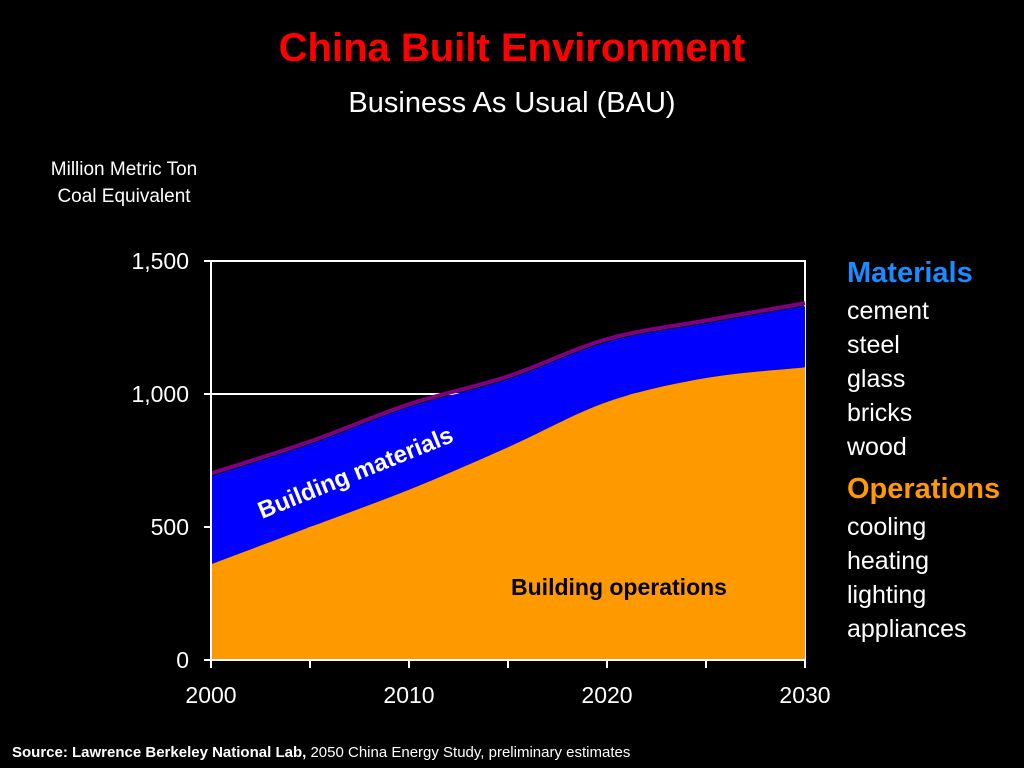 The height and width of the screenshot is (768, 1024). Describe the element at coordinates (876, 379) in the screenshot. I see `legend-materials-item: glass` at that location.